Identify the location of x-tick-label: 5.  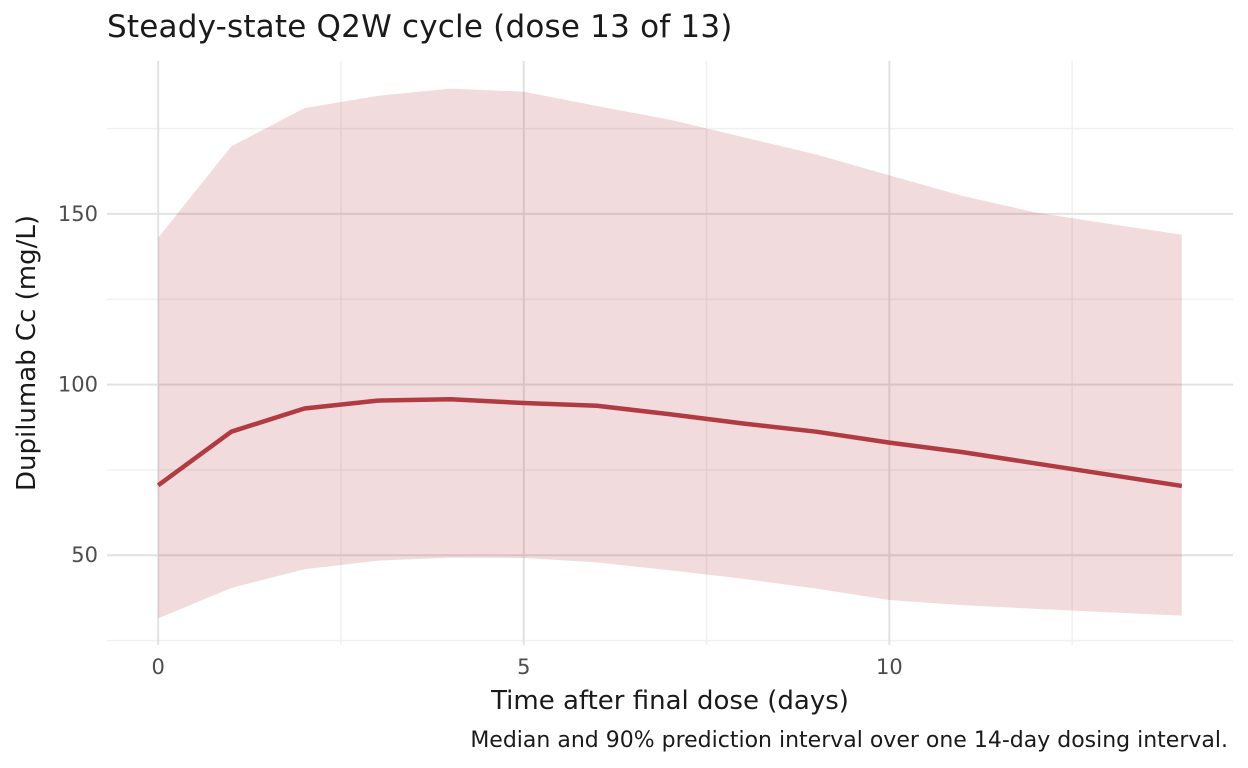
(523, 667).